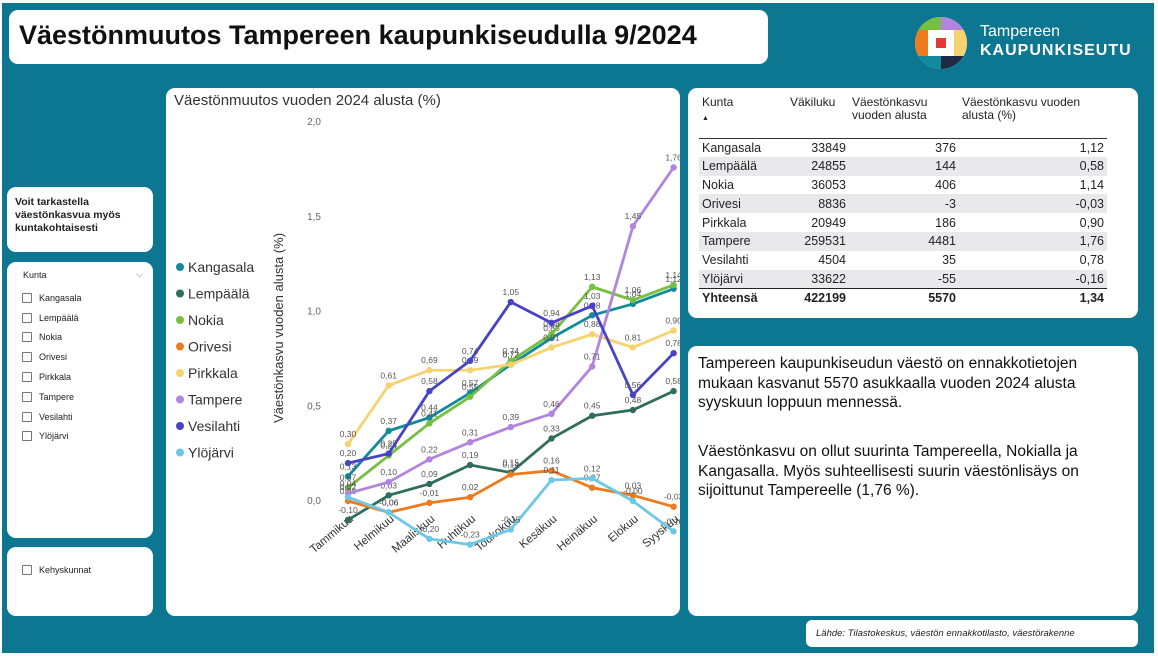 This screenshot has width=1158, height=656. I want to click on data-label: 0,45, so click(592, 406).